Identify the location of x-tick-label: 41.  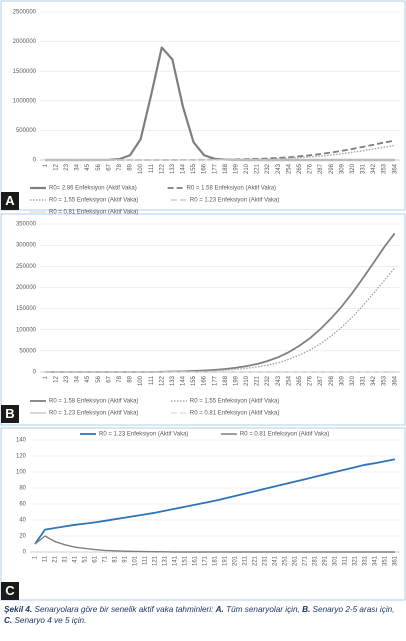
(76, 558).